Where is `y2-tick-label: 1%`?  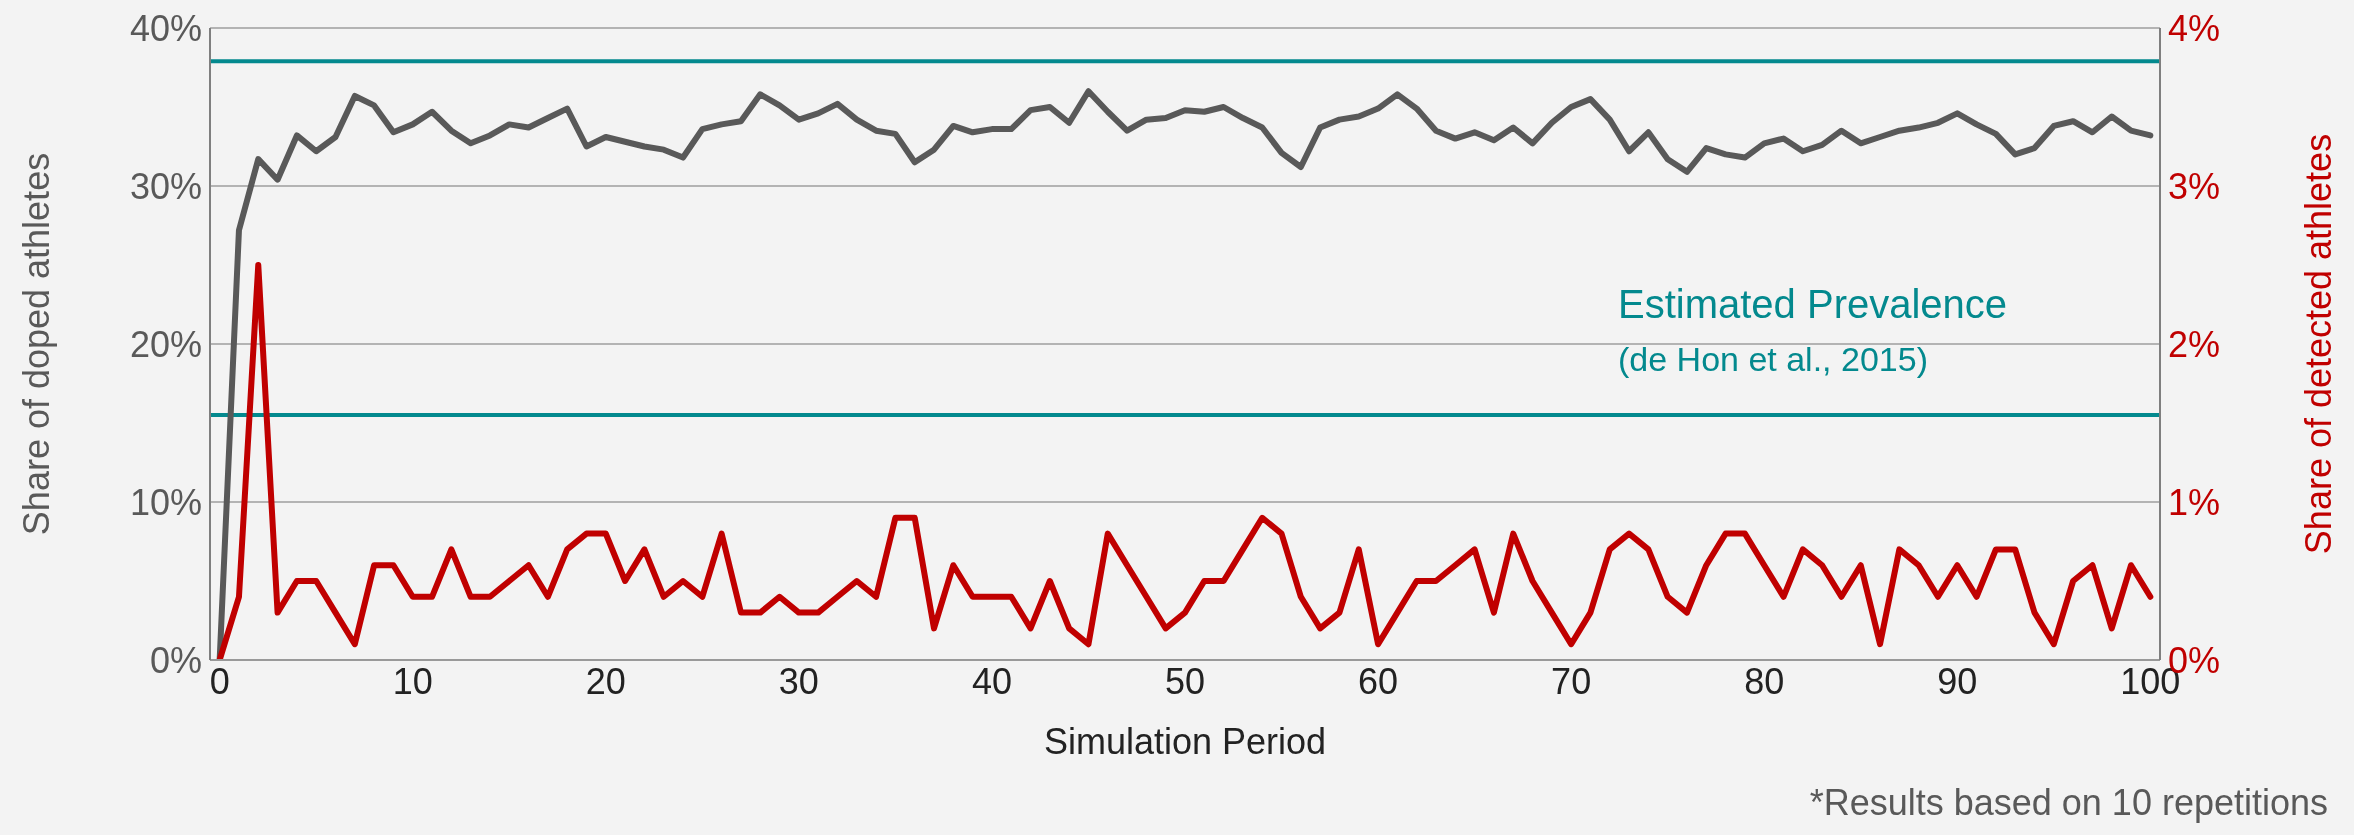
y2-tick-label: 1% is located at coordinates (2194, 502).